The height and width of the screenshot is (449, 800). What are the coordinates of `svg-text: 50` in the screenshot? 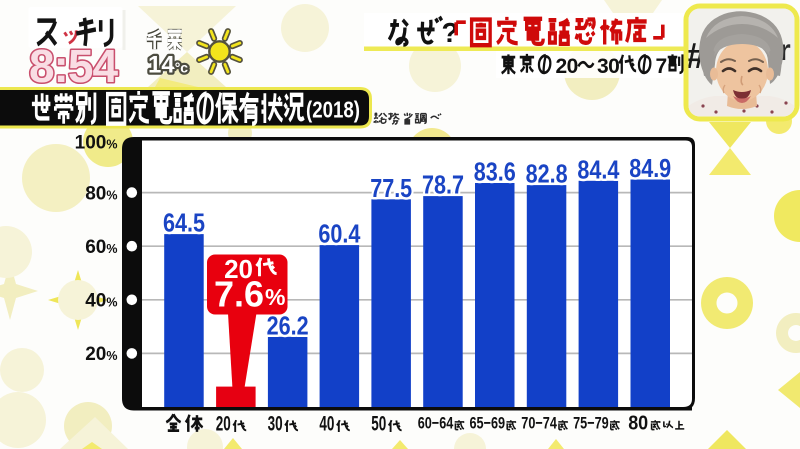 It's located at (378, 424).